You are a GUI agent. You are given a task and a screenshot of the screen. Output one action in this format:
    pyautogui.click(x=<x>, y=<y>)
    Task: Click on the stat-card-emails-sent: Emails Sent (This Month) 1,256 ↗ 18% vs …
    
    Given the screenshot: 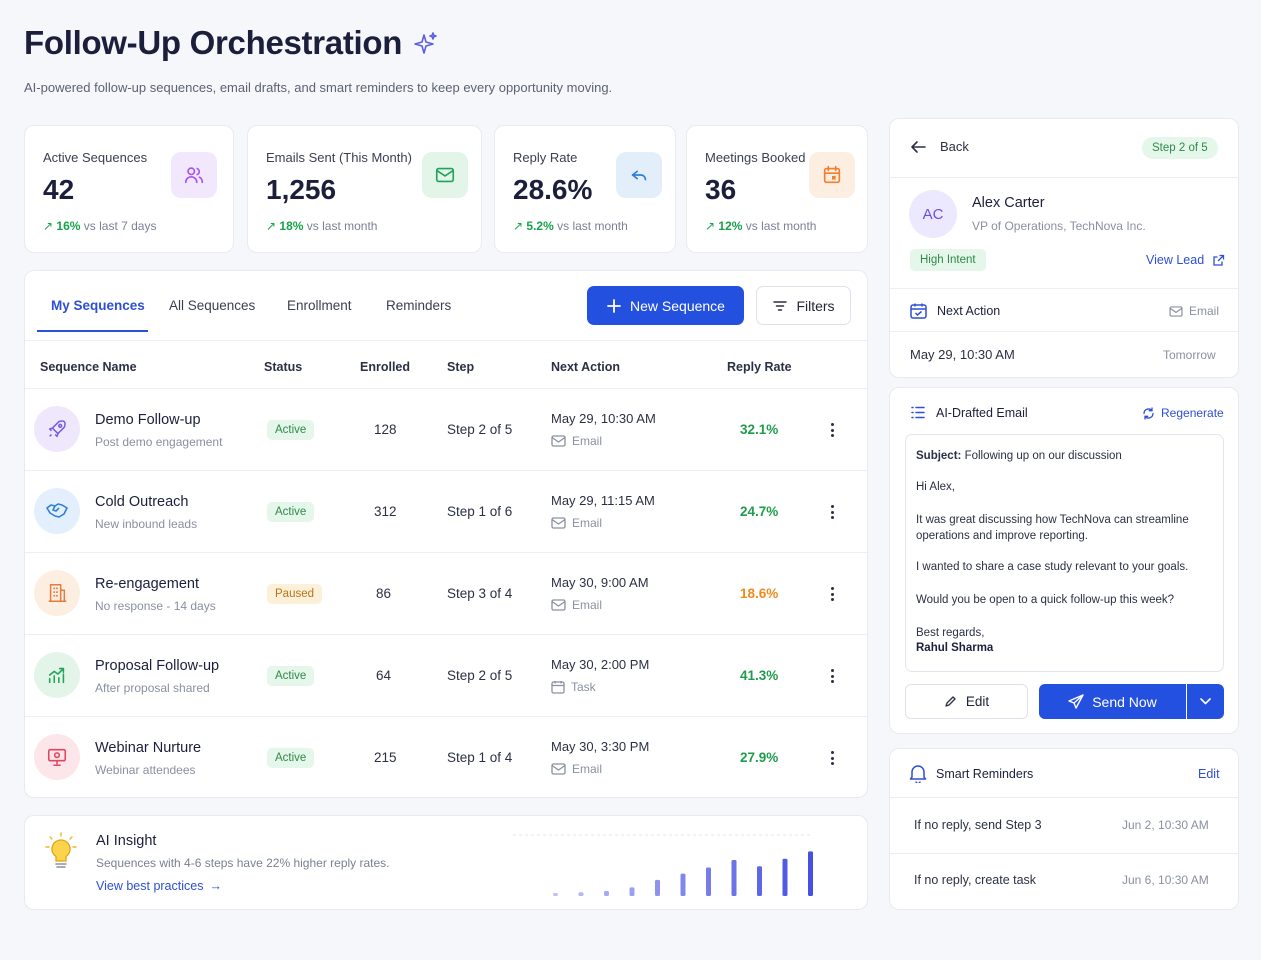 What is the action you would take?
    pyautogui.click(x=364, y=189)
    